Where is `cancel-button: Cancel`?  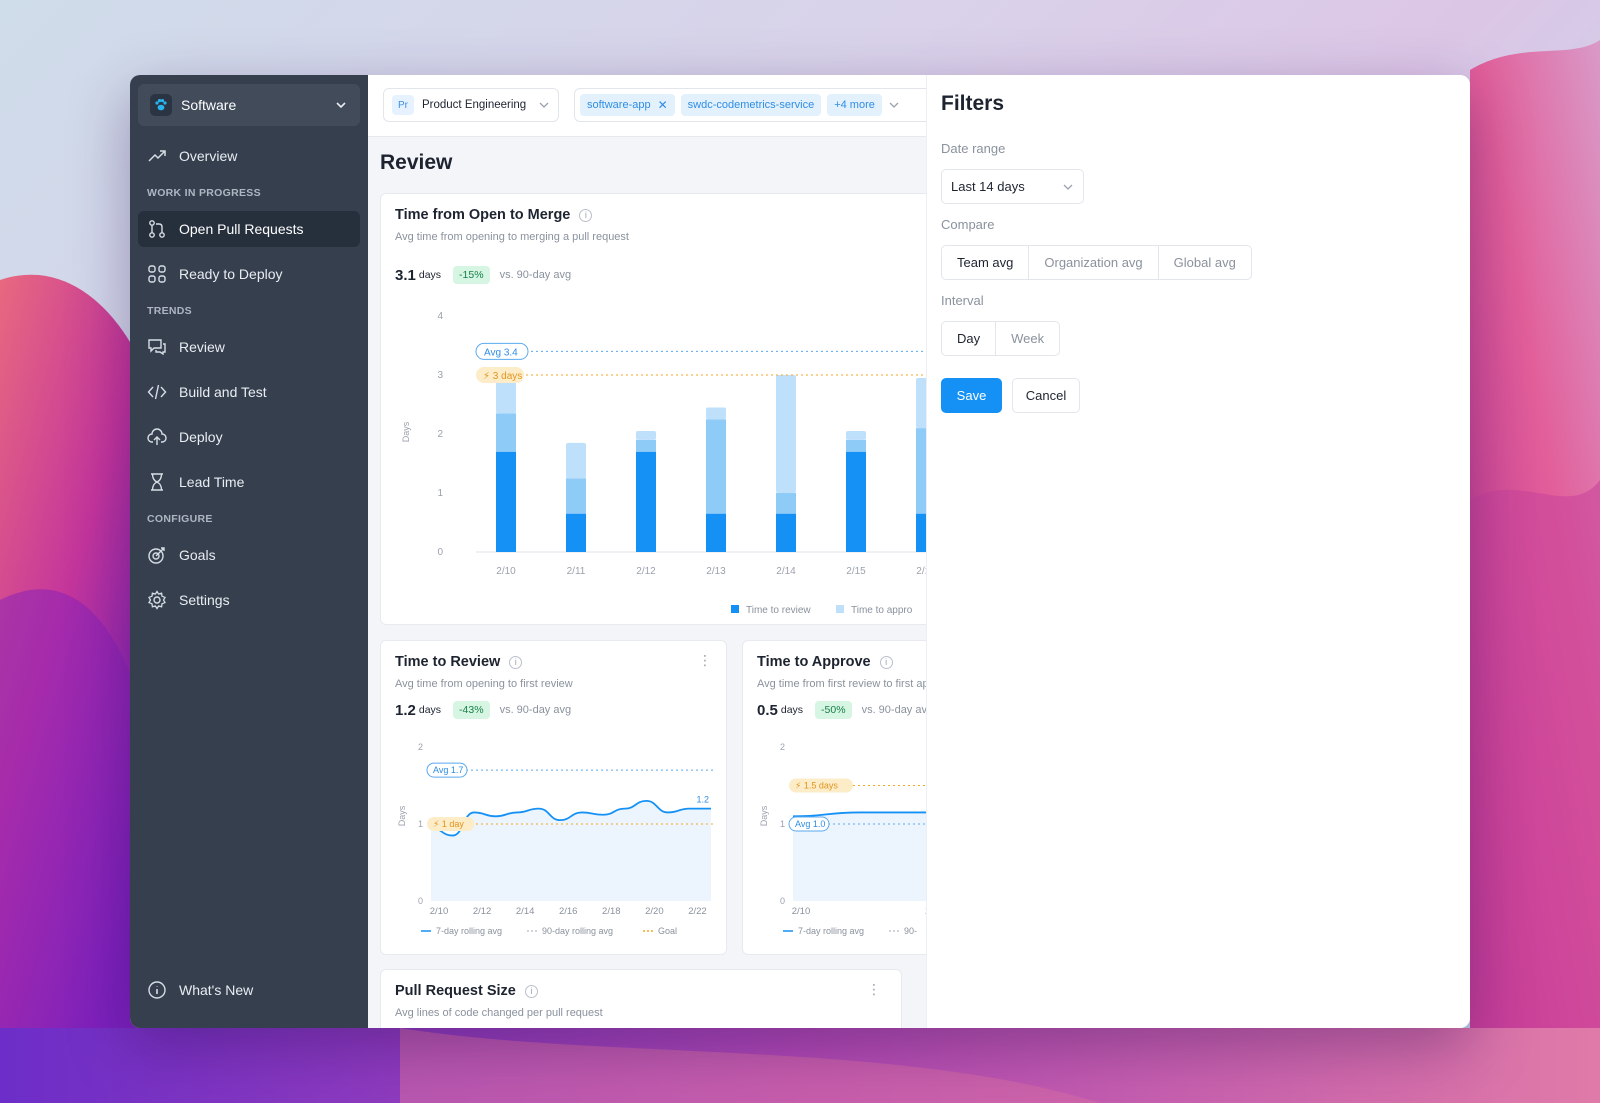
cancel-button: Cancel is located at coordinates (1046, 395).